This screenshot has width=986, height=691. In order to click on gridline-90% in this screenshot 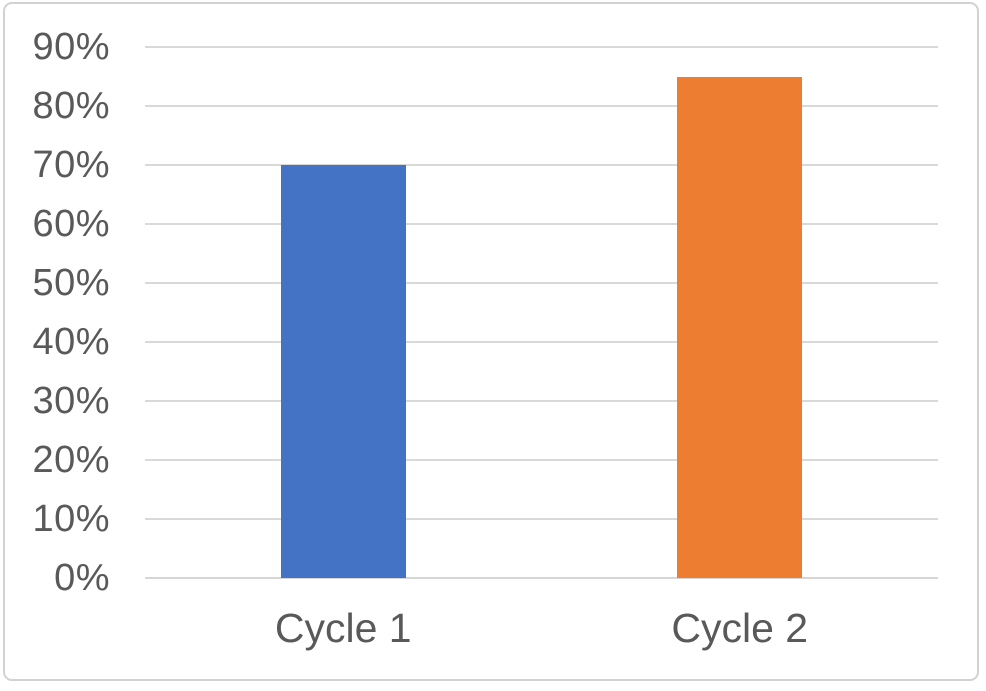, I will do `click(541, 47)`.